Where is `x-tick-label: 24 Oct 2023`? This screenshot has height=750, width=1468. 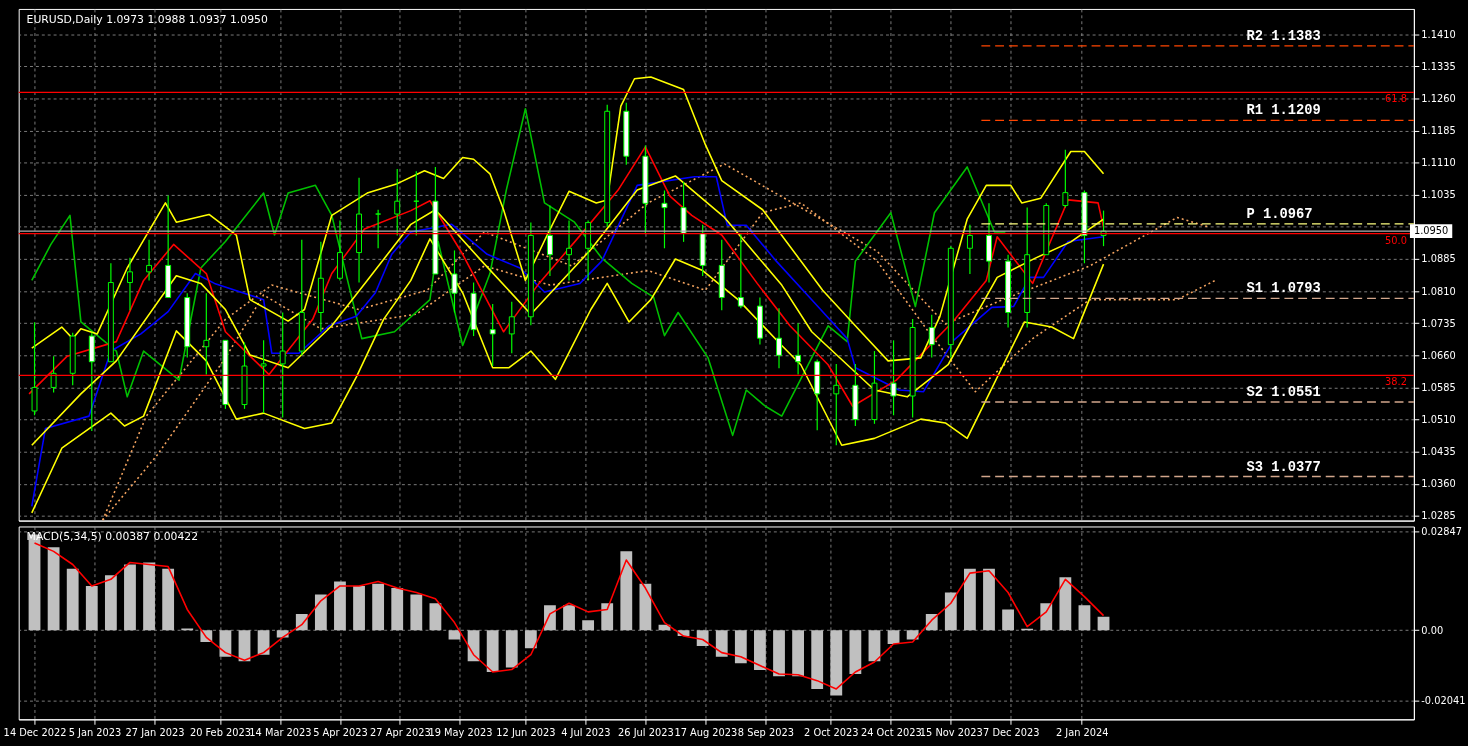
x-tick-label: 24 Oct 2023 is located at coordinates (891, 732).